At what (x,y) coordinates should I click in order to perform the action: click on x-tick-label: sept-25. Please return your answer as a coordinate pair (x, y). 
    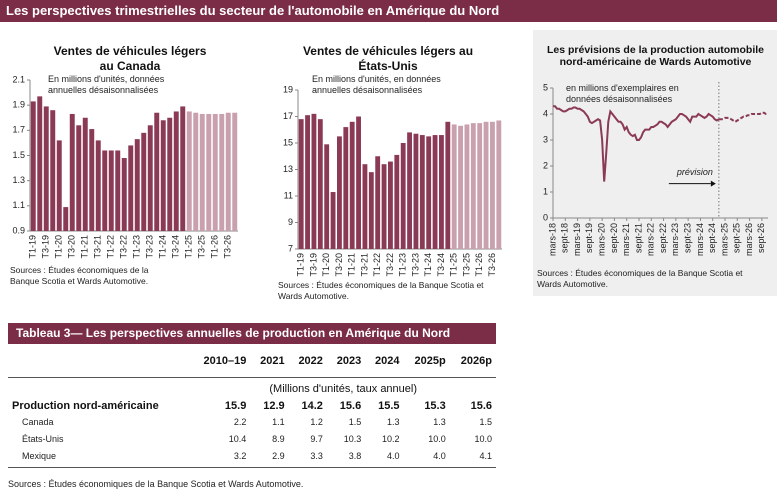
    Looking at the image, I should click on (737, 238).